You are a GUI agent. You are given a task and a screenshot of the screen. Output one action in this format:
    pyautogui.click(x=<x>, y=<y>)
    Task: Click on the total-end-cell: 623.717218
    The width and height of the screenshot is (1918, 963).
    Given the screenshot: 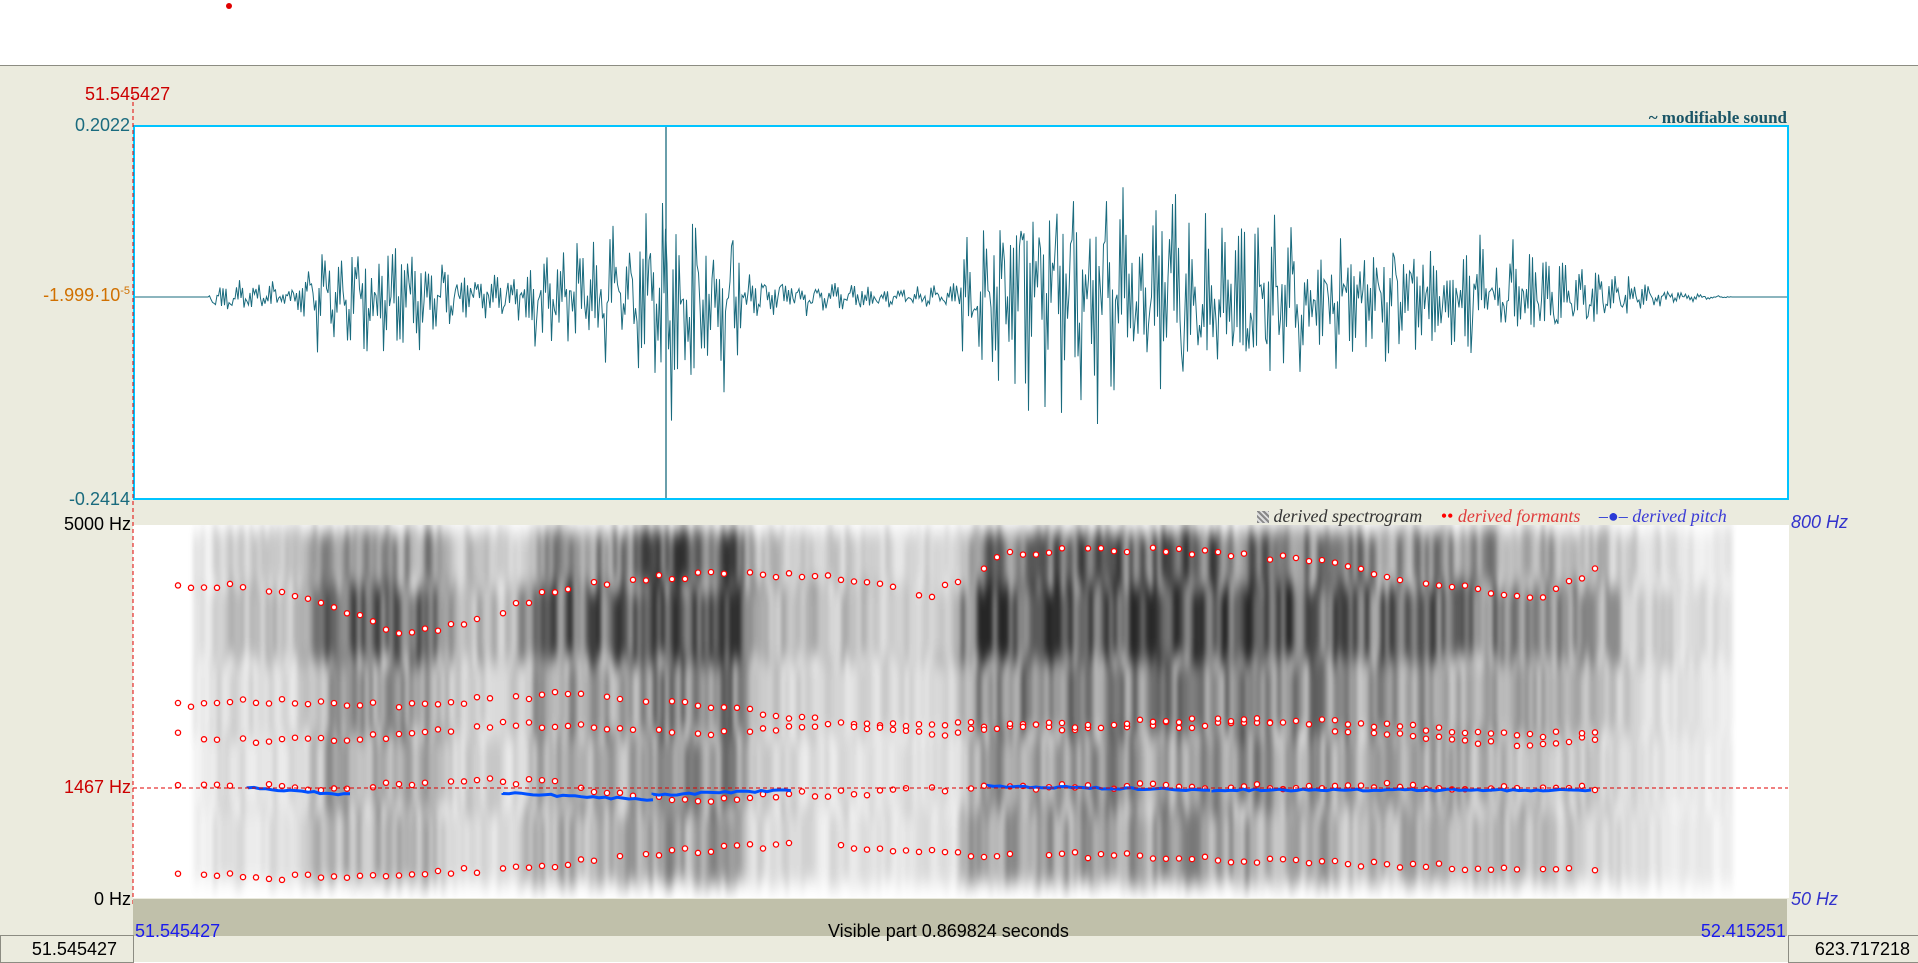 What is the action you would take?
    pyautogui.click(x=1853, y=949)
    